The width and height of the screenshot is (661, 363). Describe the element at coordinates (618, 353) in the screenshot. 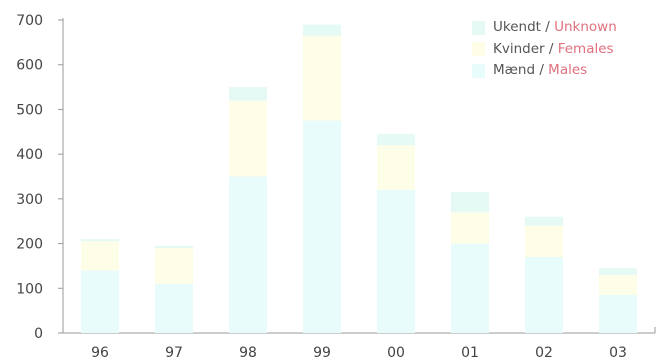

I see `x-tick-label: 03` at that location.